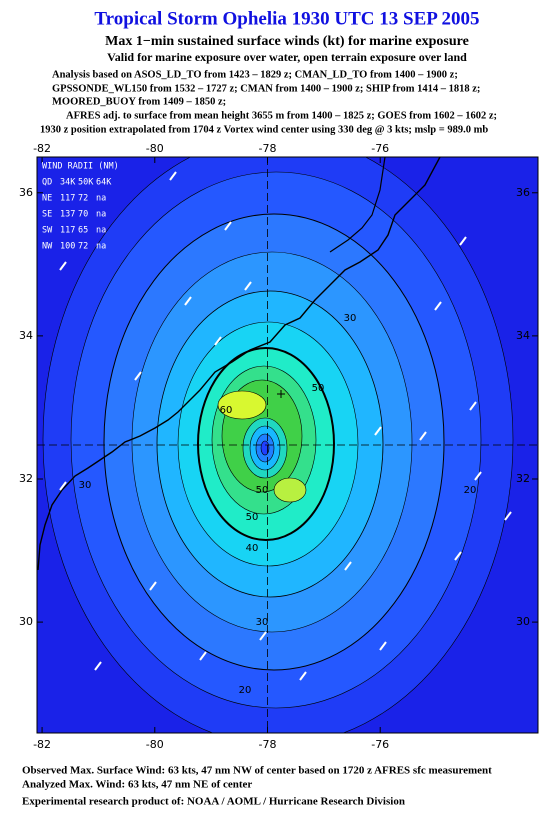  I want to click on radii-cell: SW, so click(47, 231).